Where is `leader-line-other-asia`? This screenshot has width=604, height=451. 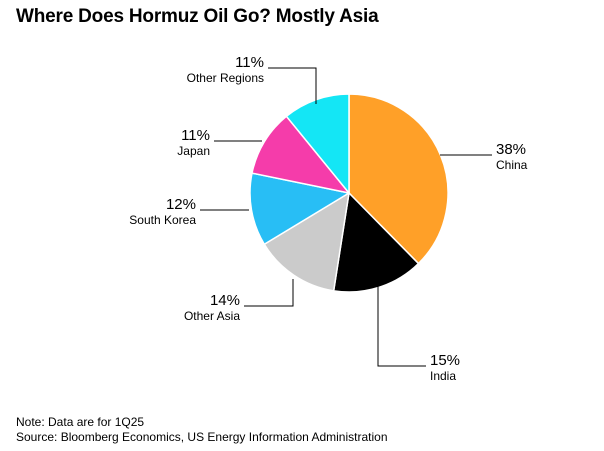
leader-line-other-asia is located at coordinates (269, 293).